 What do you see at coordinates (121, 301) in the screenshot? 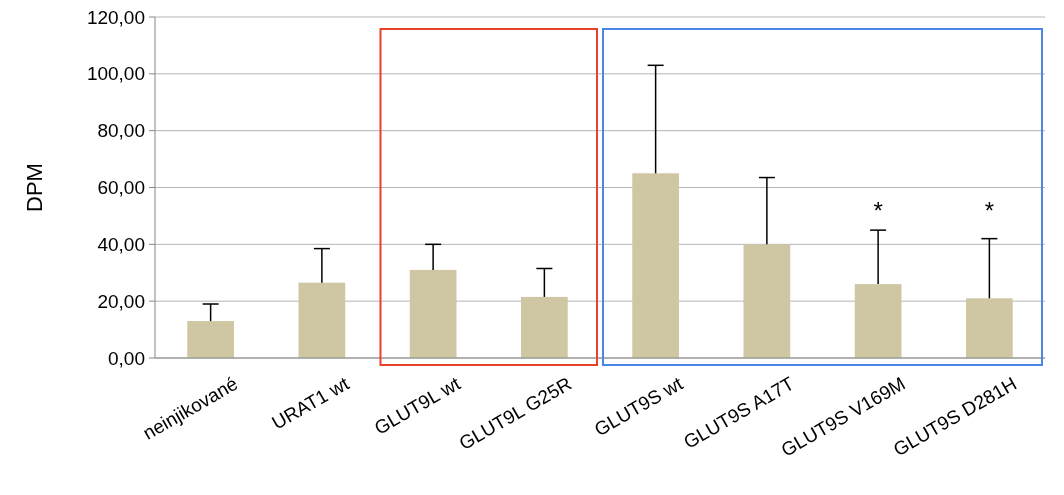
I see `y-tick-label: 20,00` at bounding box center [121, 301].